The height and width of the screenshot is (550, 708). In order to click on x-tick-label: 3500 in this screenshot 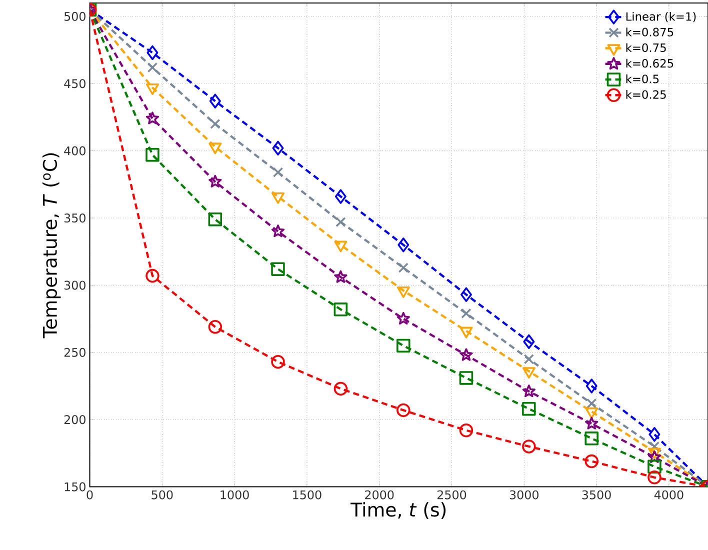, I will do `click(596, 495)`.